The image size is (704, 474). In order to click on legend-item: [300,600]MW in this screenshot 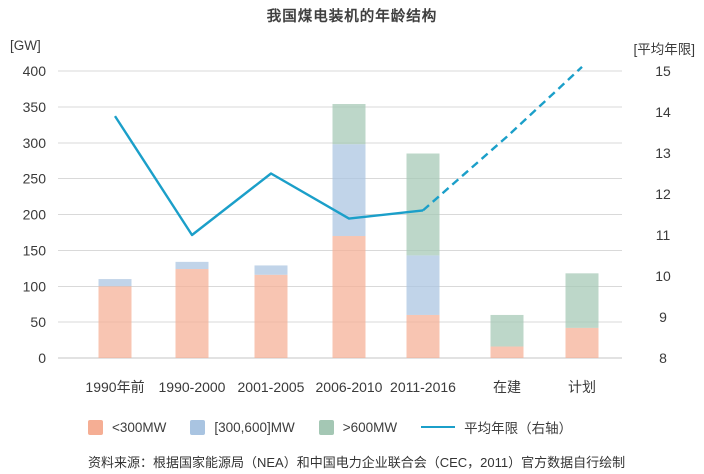, I will do `click(242, 427)`.